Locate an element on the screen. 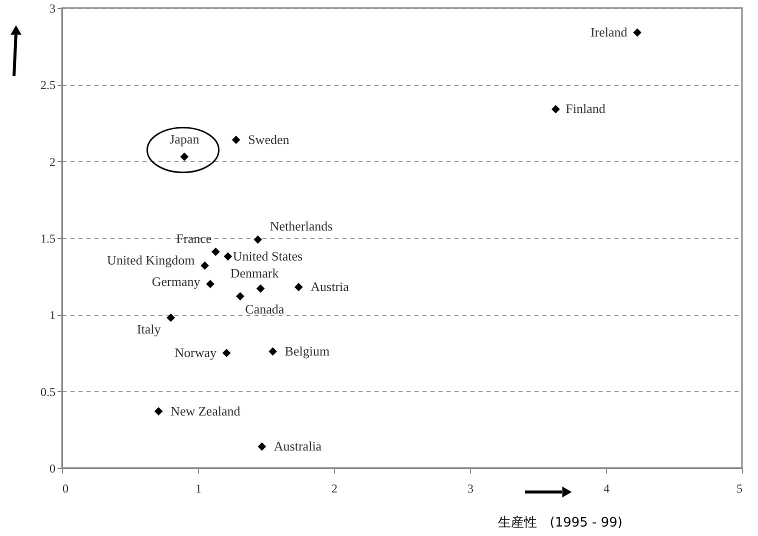  annotation: United Kingdom is located at coordinates (151, 260).